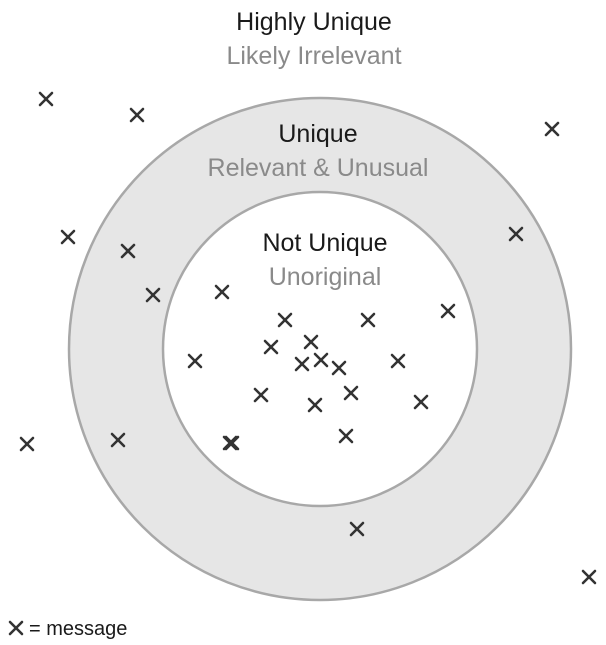  Describe the element at coordinates (313, 56) in the screenshot. I see `highly-unique-subtitle: Likely Irrelevant` at that location.